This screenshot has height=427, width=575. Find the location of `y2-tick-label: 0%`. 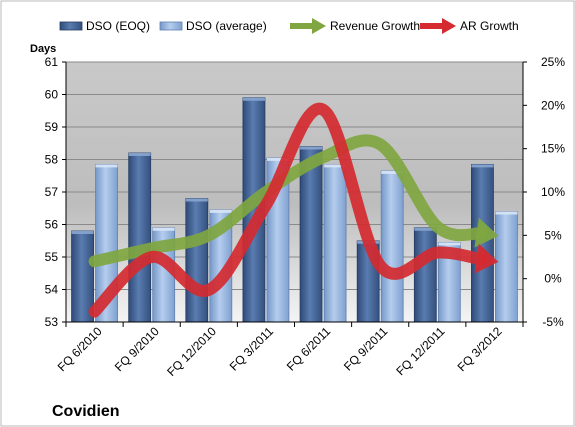

y2-tick-label: 0% is located at coordinates (553, 279).